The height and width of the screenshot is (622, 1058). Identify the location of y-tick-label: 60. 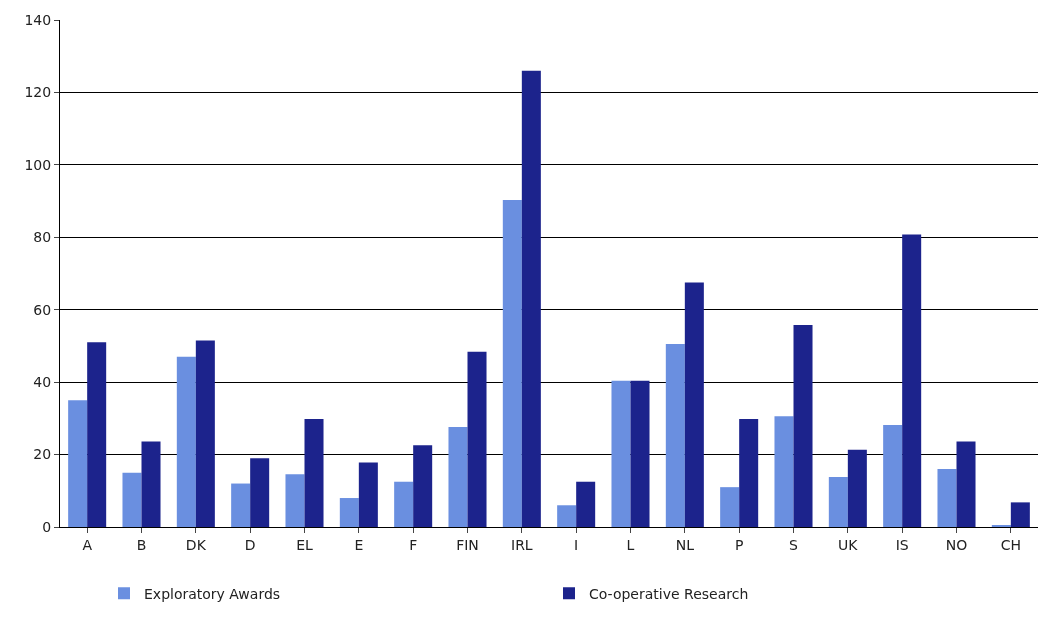
(42, 309).